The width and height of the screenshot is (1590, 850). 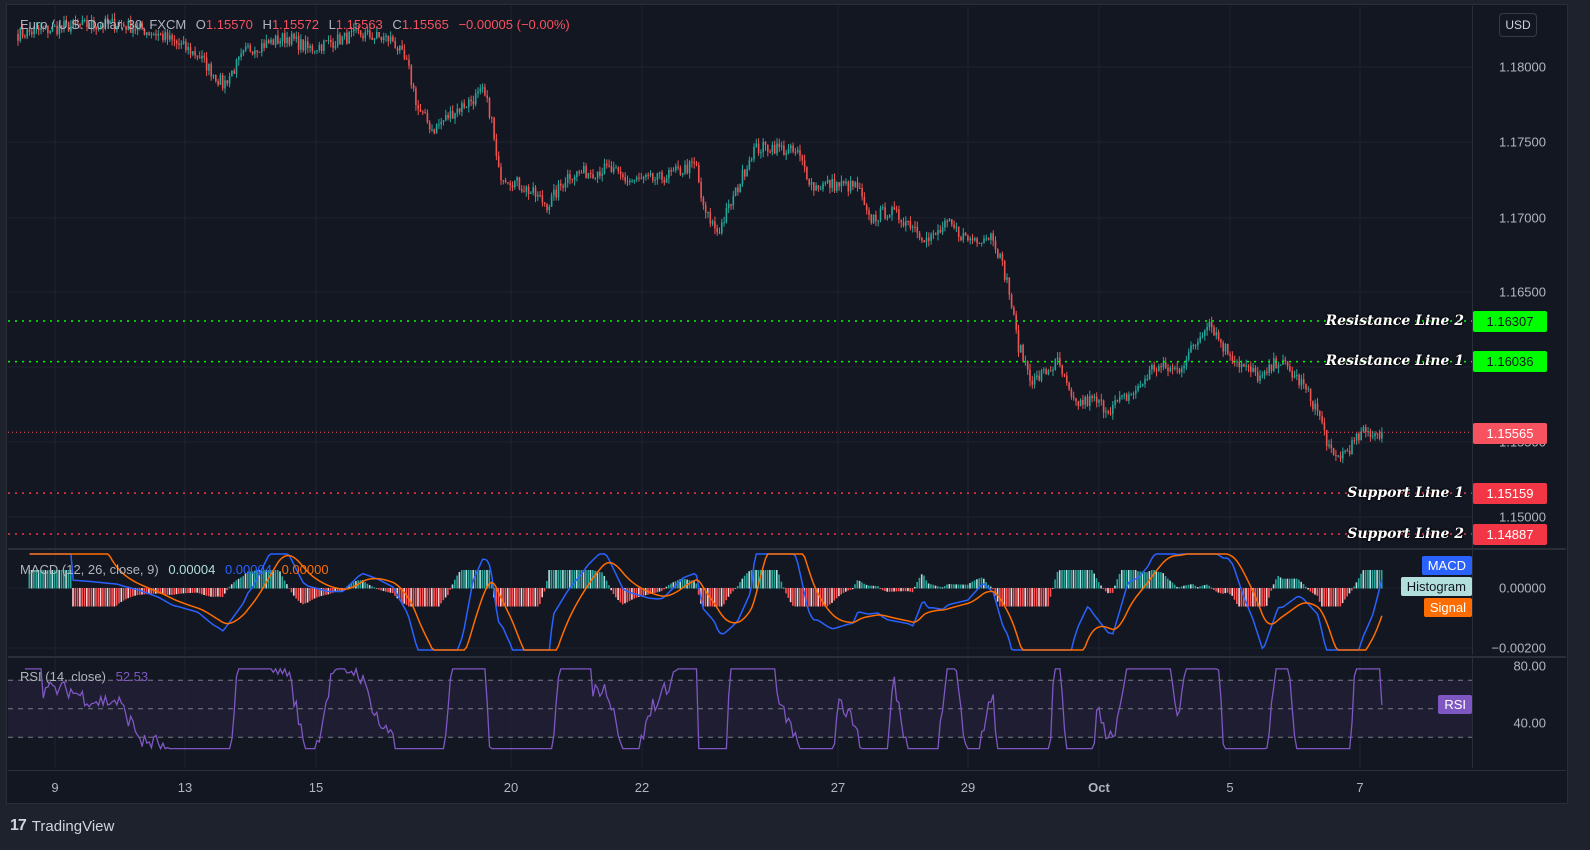 I want to click on time-label: 20, so click(x=511, y=787).